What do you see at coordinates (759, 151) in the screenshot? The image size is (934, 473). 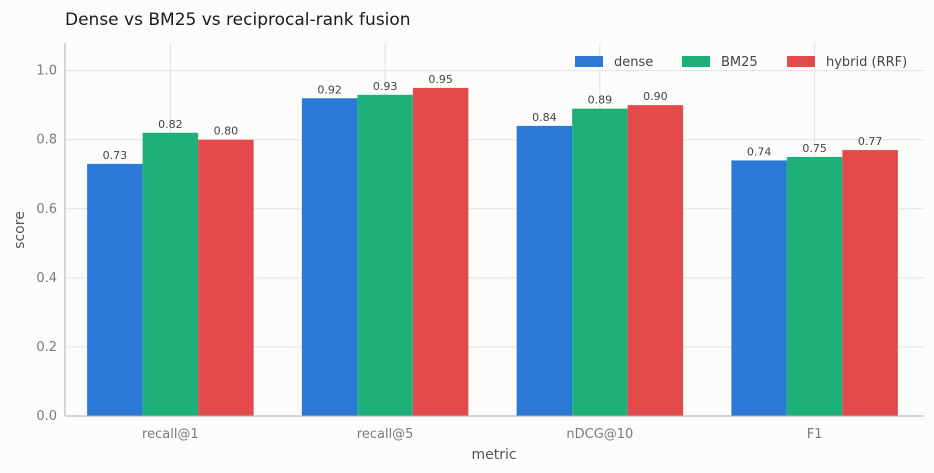 I see `data-label: 0.74` at bounding box center [759, 151].